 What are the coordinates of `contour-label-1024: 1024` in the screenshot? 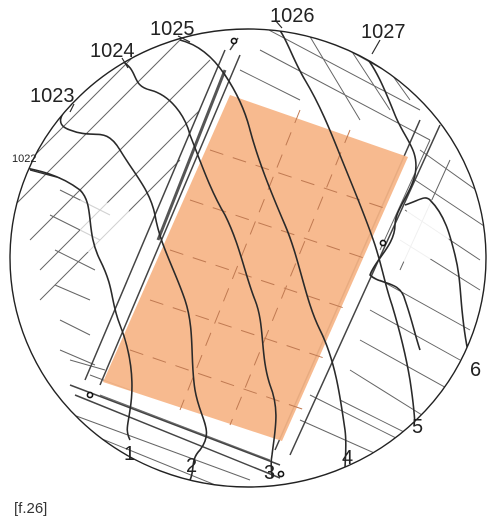 It's located at (112, 51).